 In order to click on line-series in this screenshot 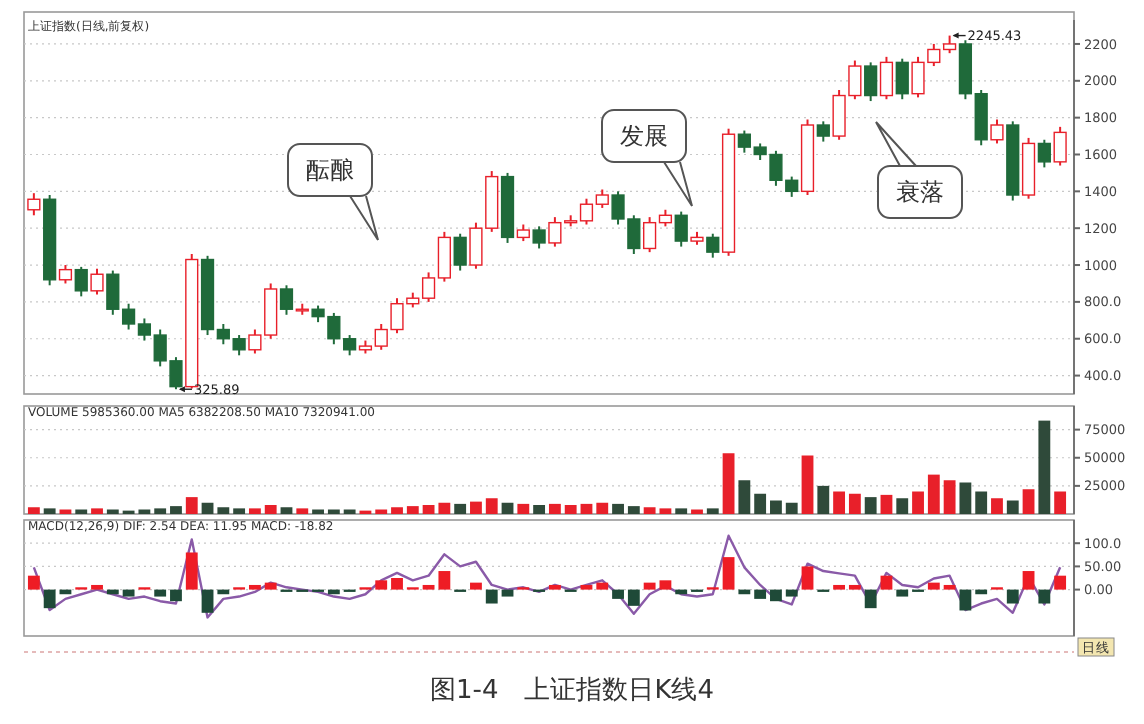, I will do `click(547, 576)`.